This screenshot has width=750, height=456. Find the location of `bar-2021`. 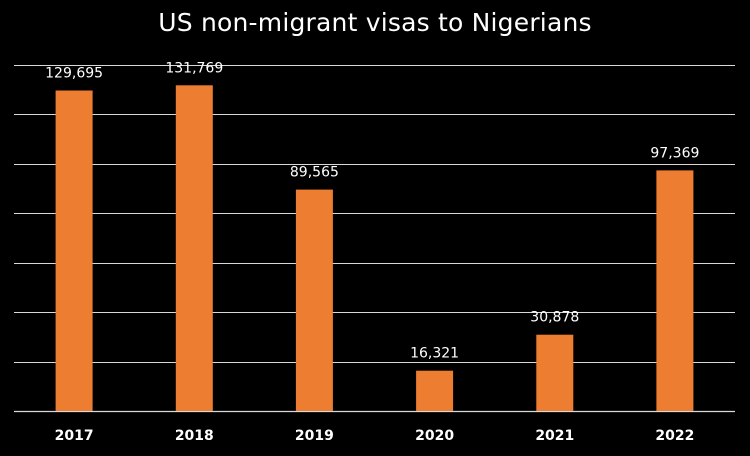

bar-2021 is located at coordinates (555, 372).